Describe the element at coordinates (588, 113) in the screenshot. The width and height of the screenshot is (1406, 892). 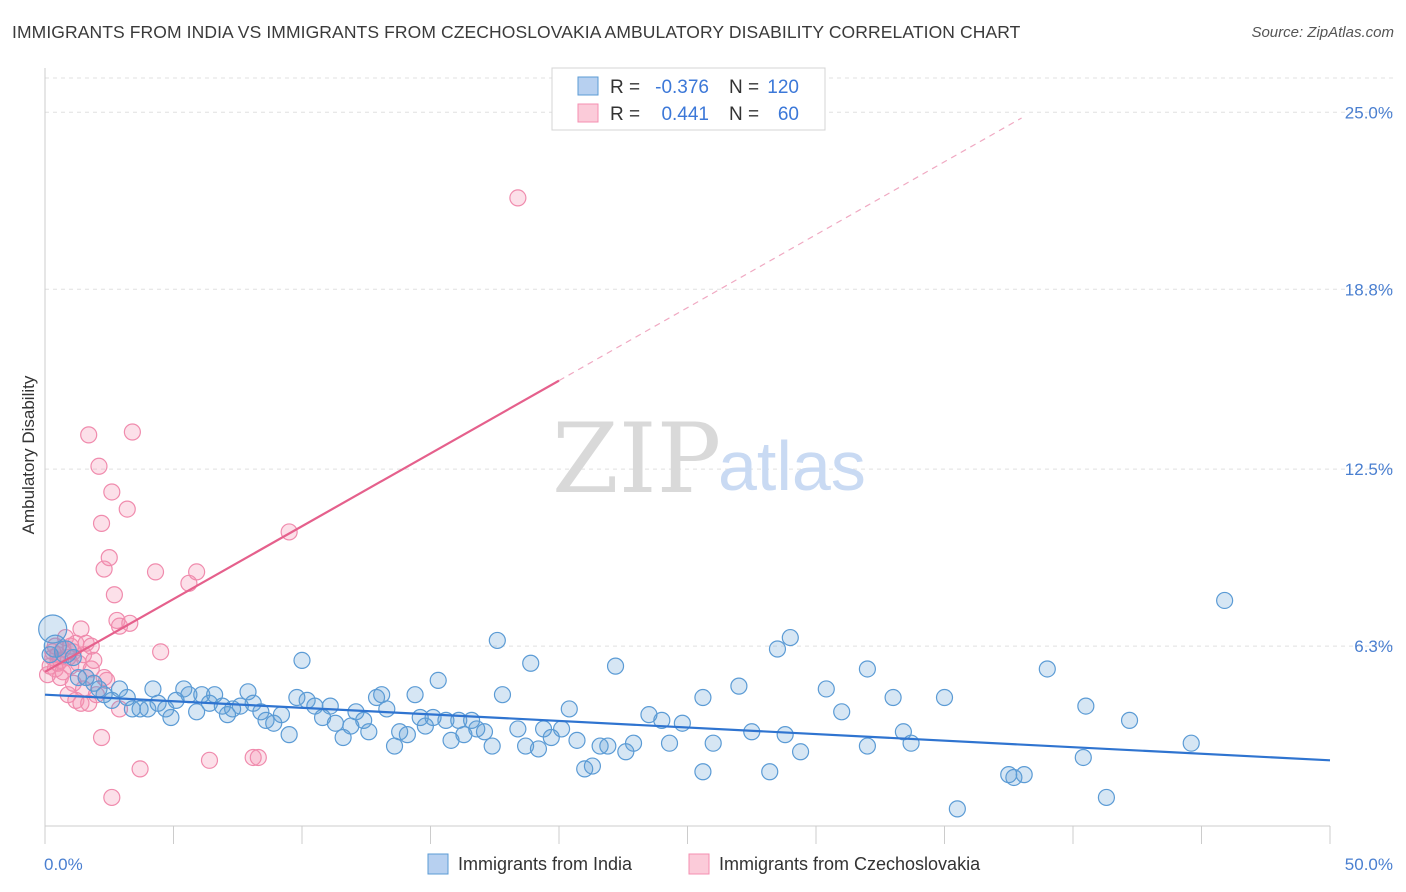
I see `legend-swatch-czechoslovakia` at that location.